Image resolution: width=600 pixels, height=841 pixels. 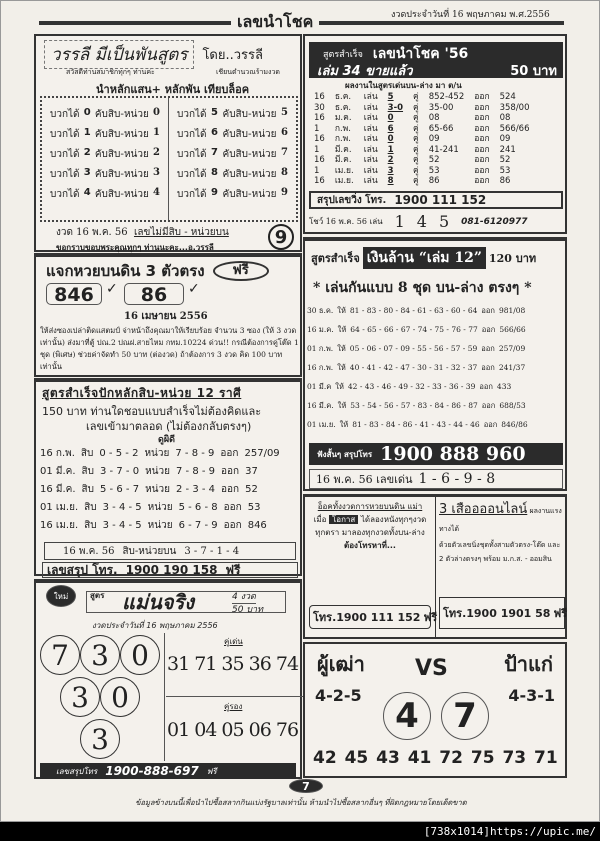 I want to click on pair: 65-66, so click(x=441, y=128).